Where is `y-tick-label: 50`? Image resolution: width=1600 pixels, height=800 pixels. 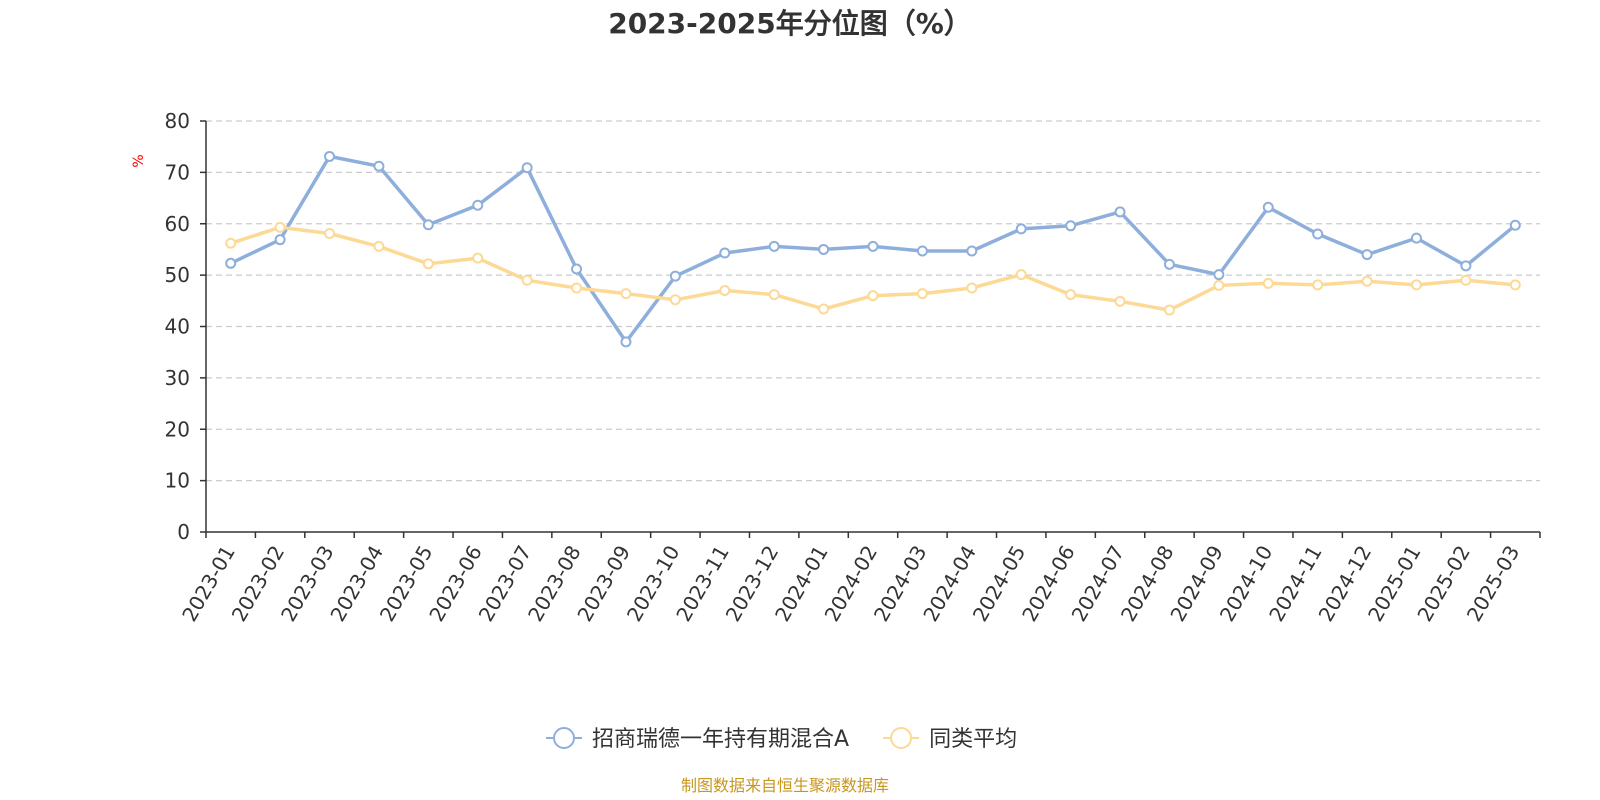 y-tick-label: 50 is located at coordinates (177, 275).